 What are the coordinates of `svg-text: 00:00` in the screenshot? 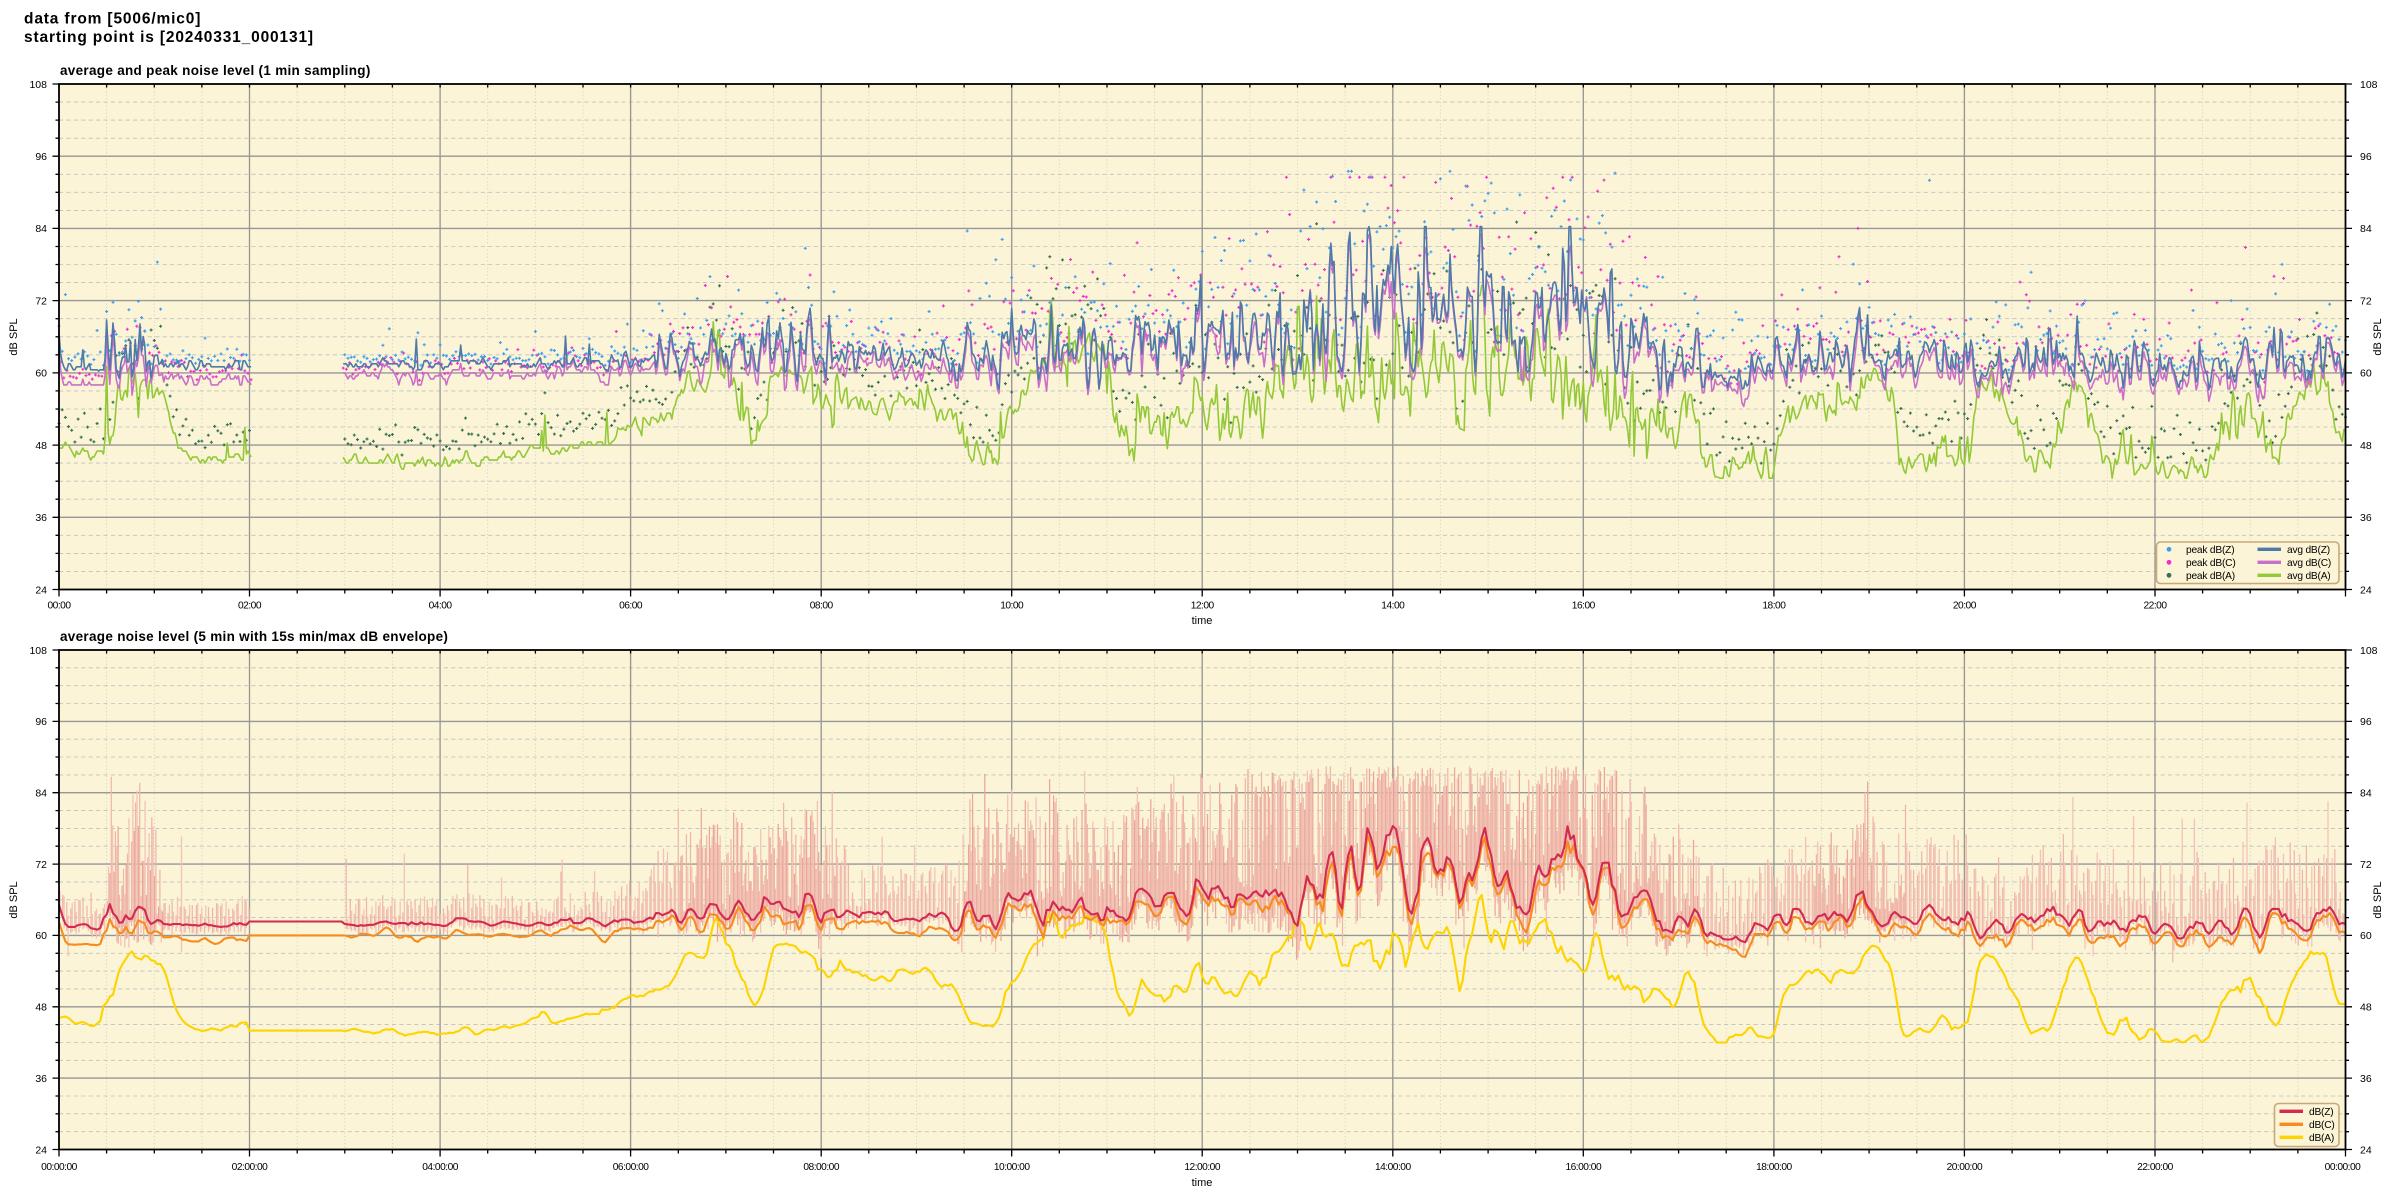 It's located at (60, 606).